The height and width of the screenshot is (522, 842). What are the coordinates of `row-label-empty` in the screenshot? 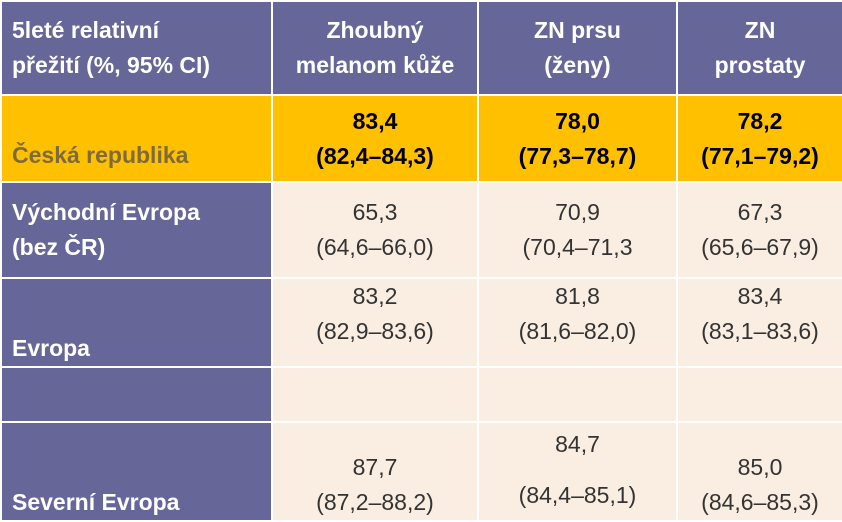 It's located at (136, 394).